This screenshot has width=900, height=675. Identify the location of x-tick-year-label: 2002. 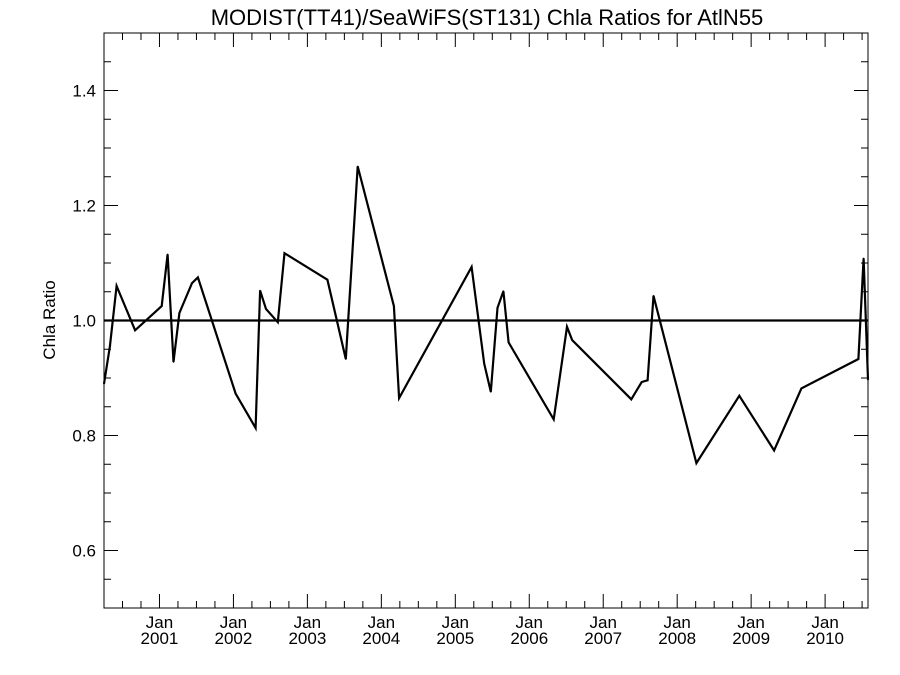
(234, 638).